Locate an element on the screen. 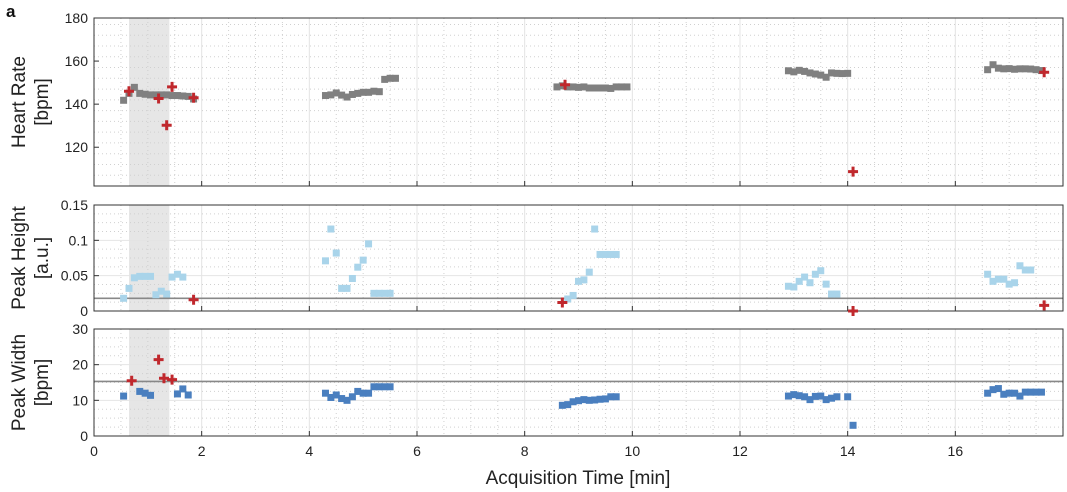 The height and width of the screenshot is (492, 1067). peak-width-x-tick-label: 14 is located at coordinates (848, 451).